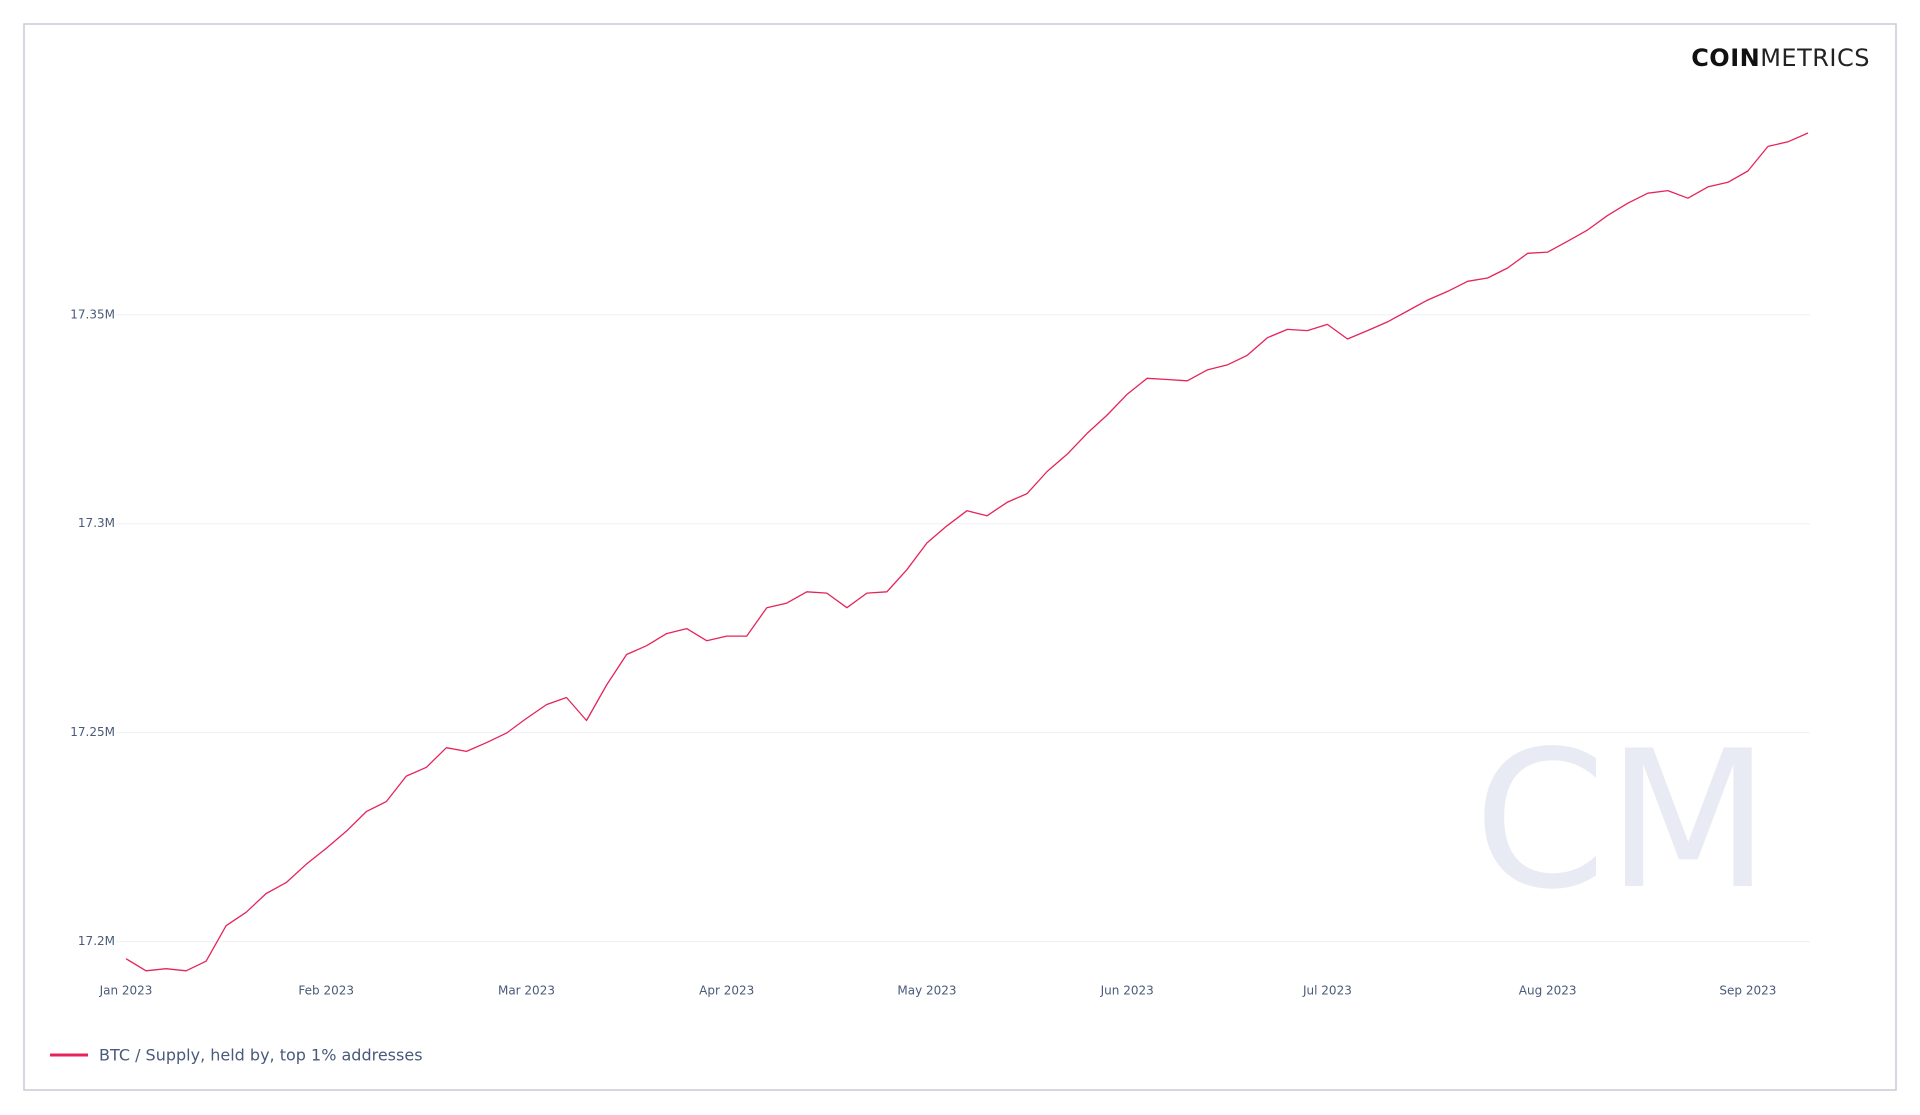 This screenshot has width=1920, height=1115. What do you see at coordinates (96, 941) in the screenshot?
I see `y-tick-label: 17.2M` at bounding box center [96, 941].